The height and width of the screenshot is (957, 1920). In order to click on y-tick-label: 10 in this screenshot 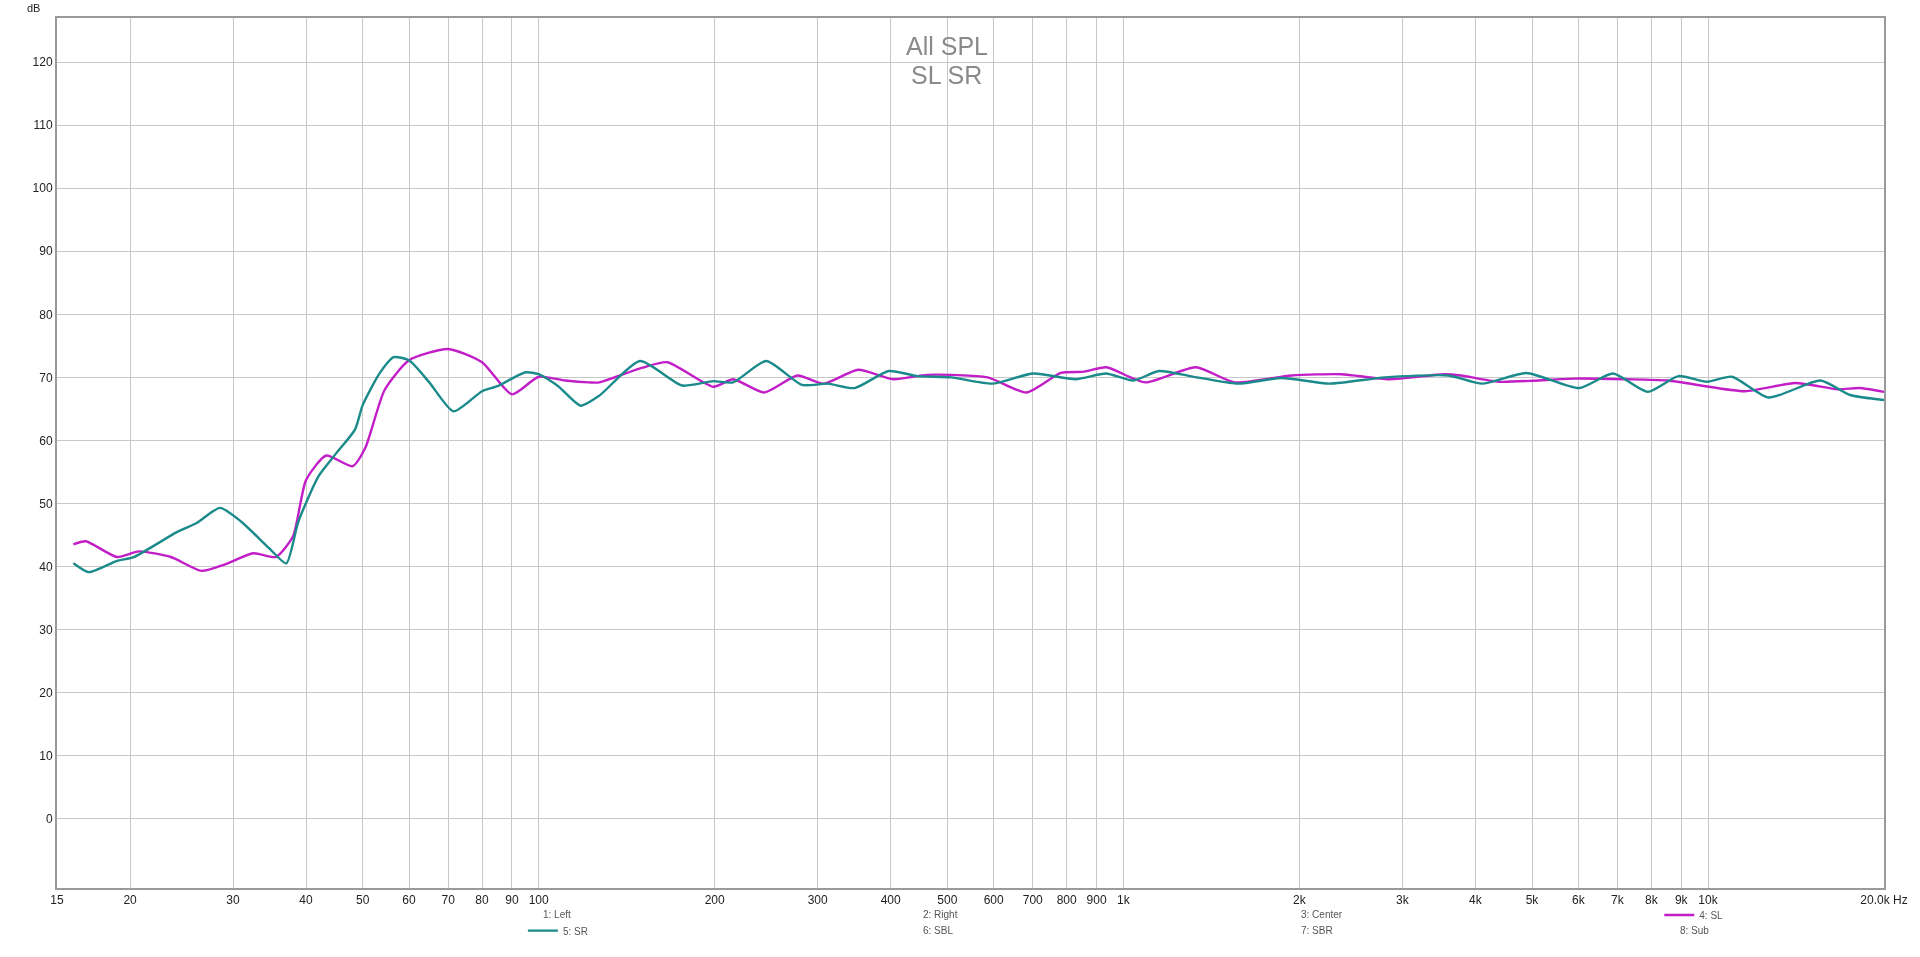, I will do `click(46, 755)`.